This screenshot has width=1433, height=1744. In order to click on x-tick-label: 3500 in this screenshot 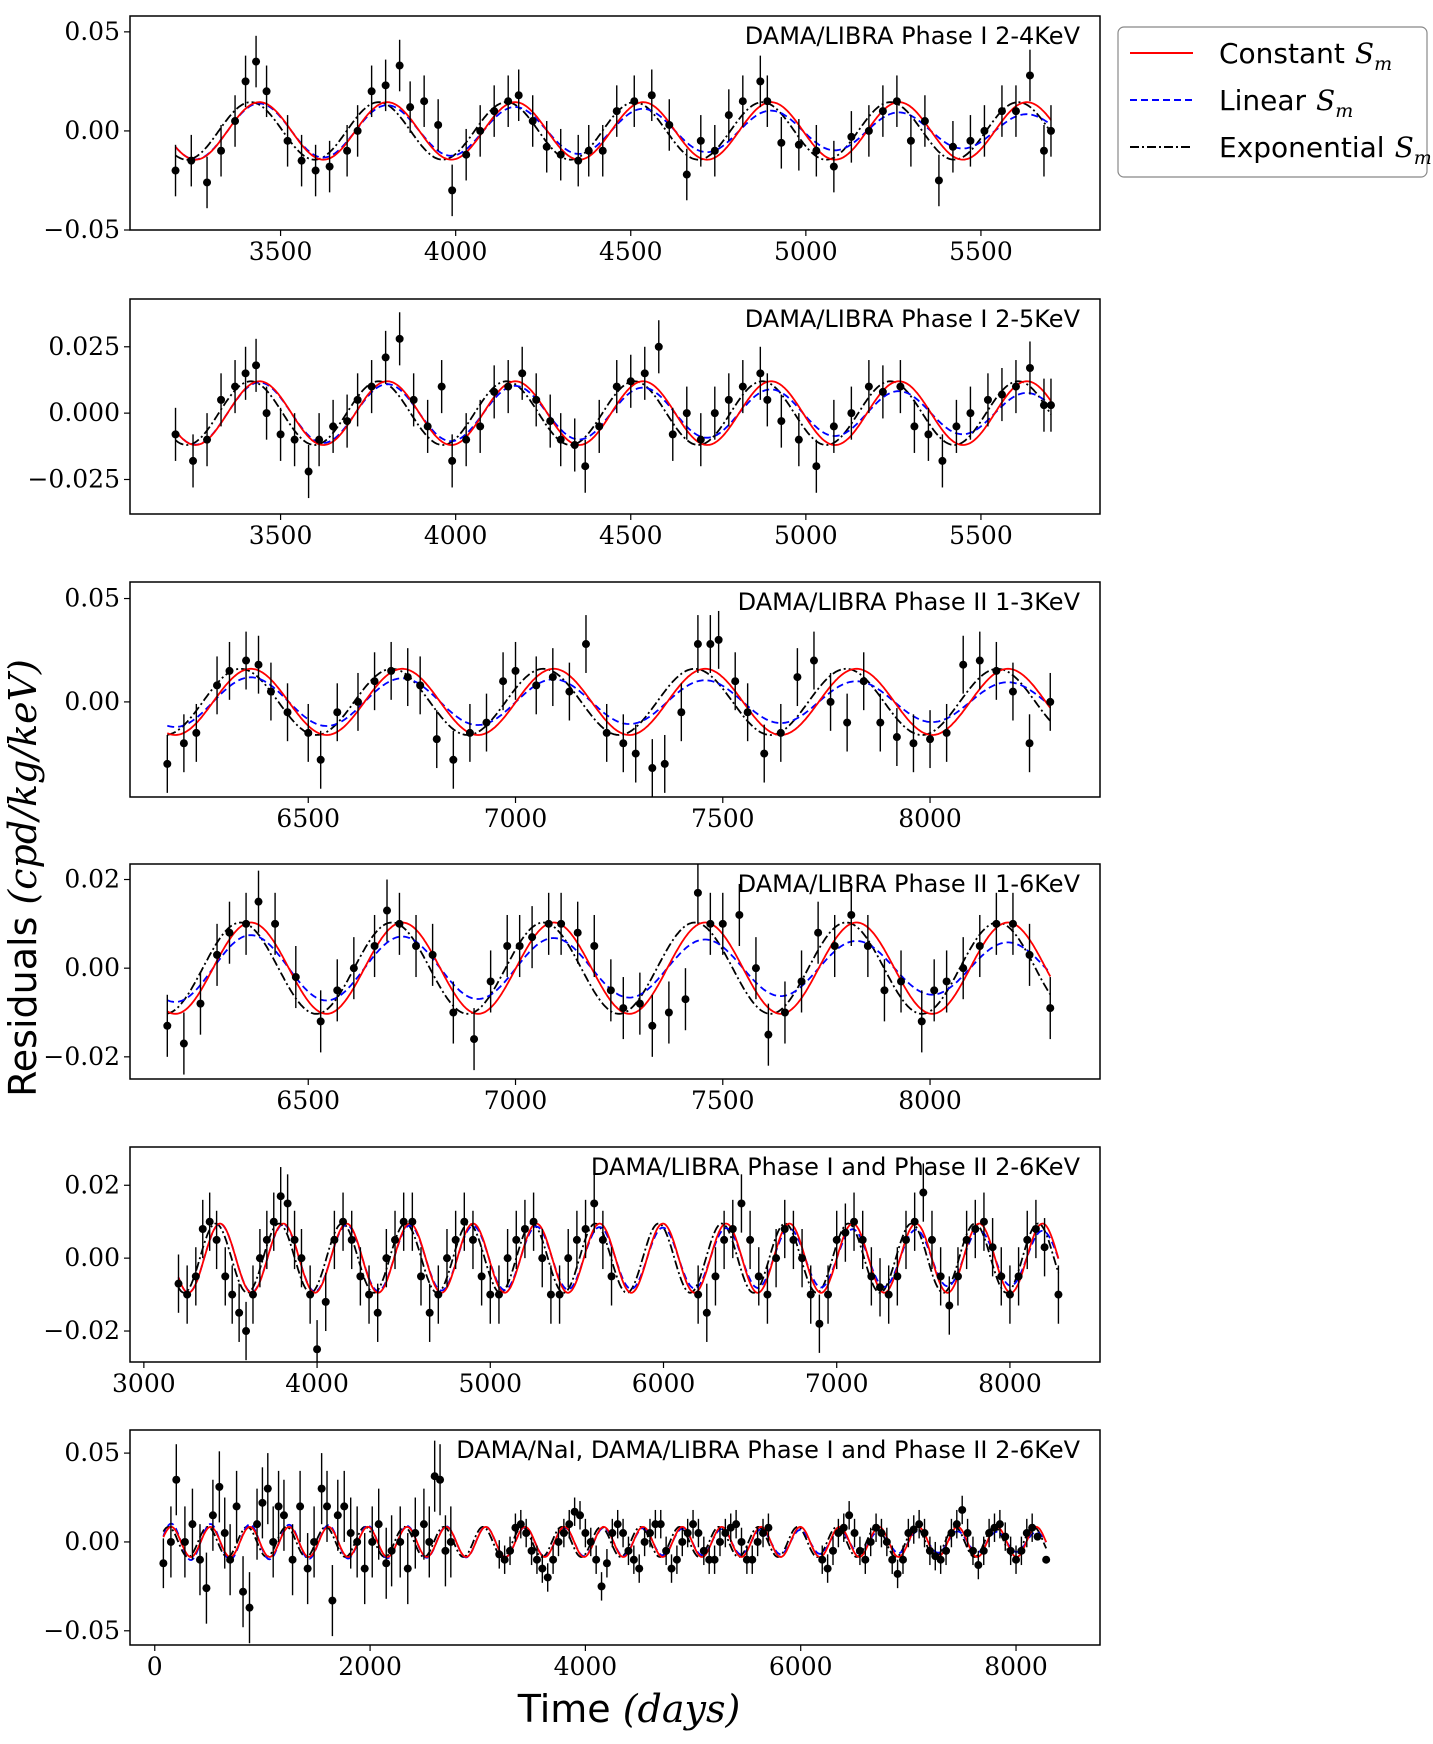, I will do `click(281, 535)`.